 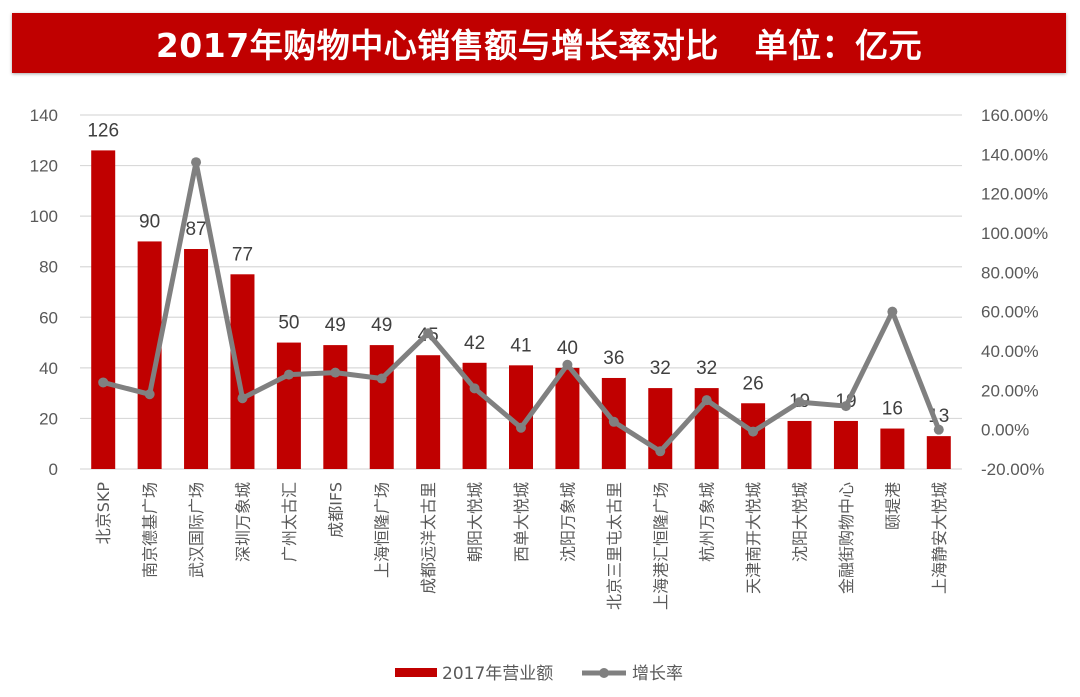 What do you see at coordinates (103, 130) in the screenshot?
I see `bar-data-label: 126` at bounding box center [103, 130].